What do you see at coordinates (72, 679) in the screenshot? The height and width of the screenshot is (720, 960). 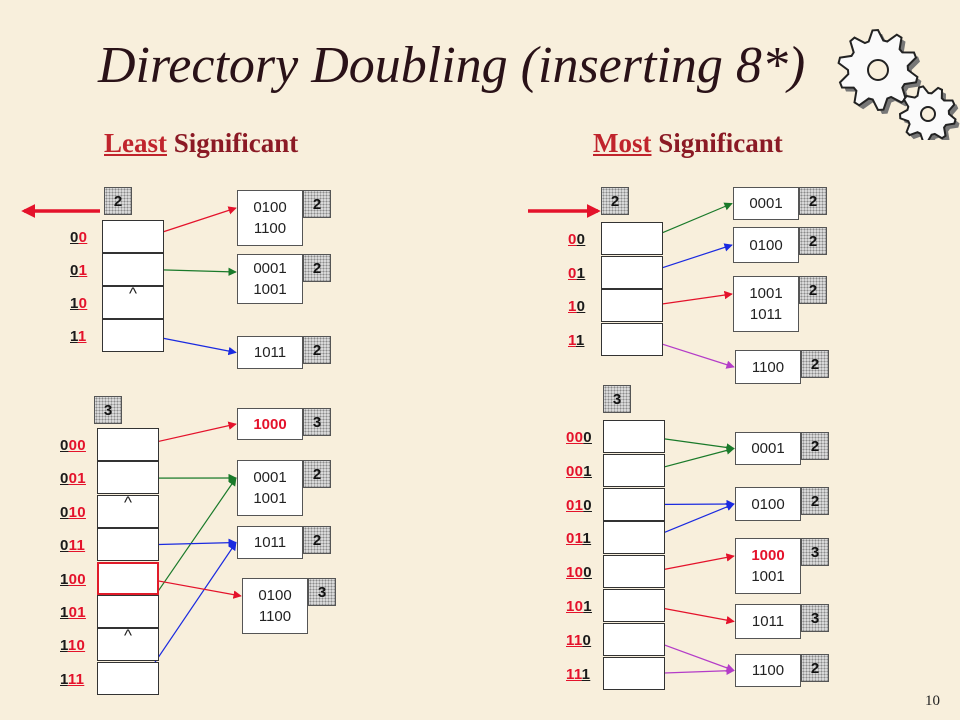 I see `directory-label: 111` at bounding box center [72, 679].